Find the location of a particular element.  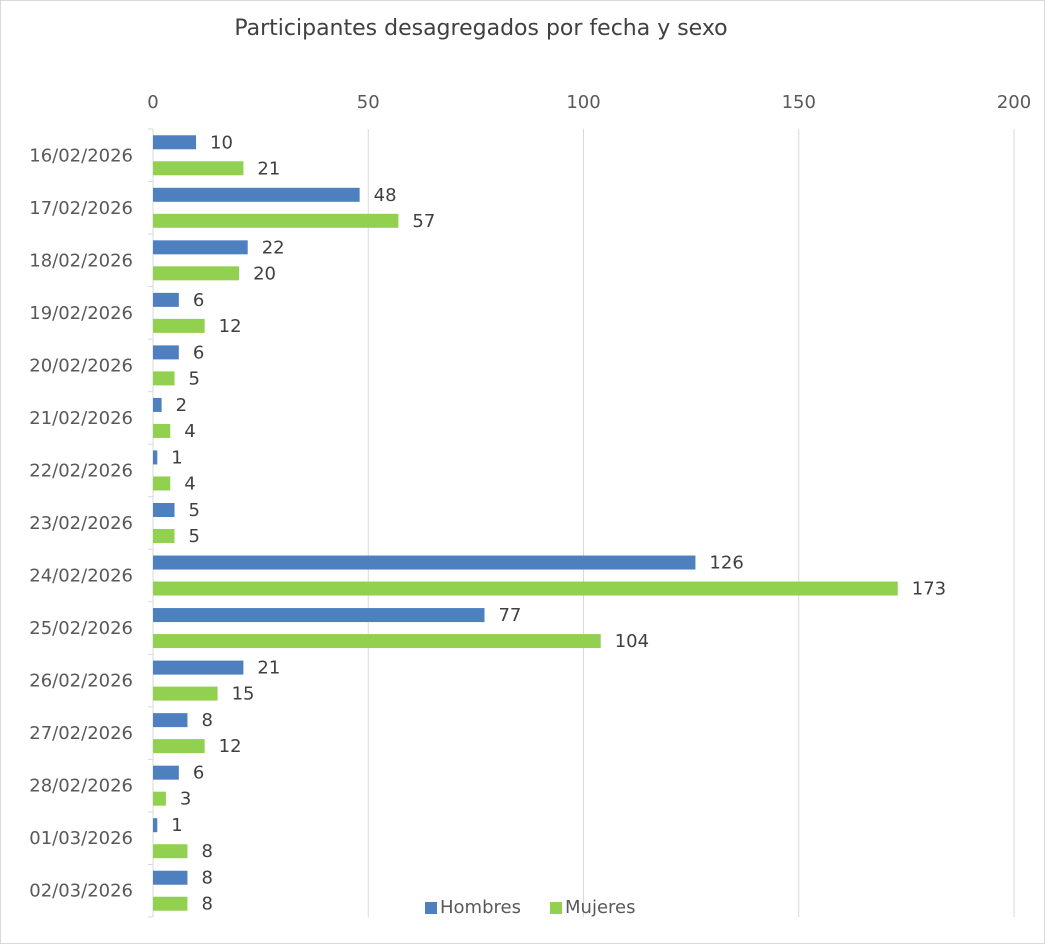

category-label: 18/02/2026 is located at coordinates (81, 260).